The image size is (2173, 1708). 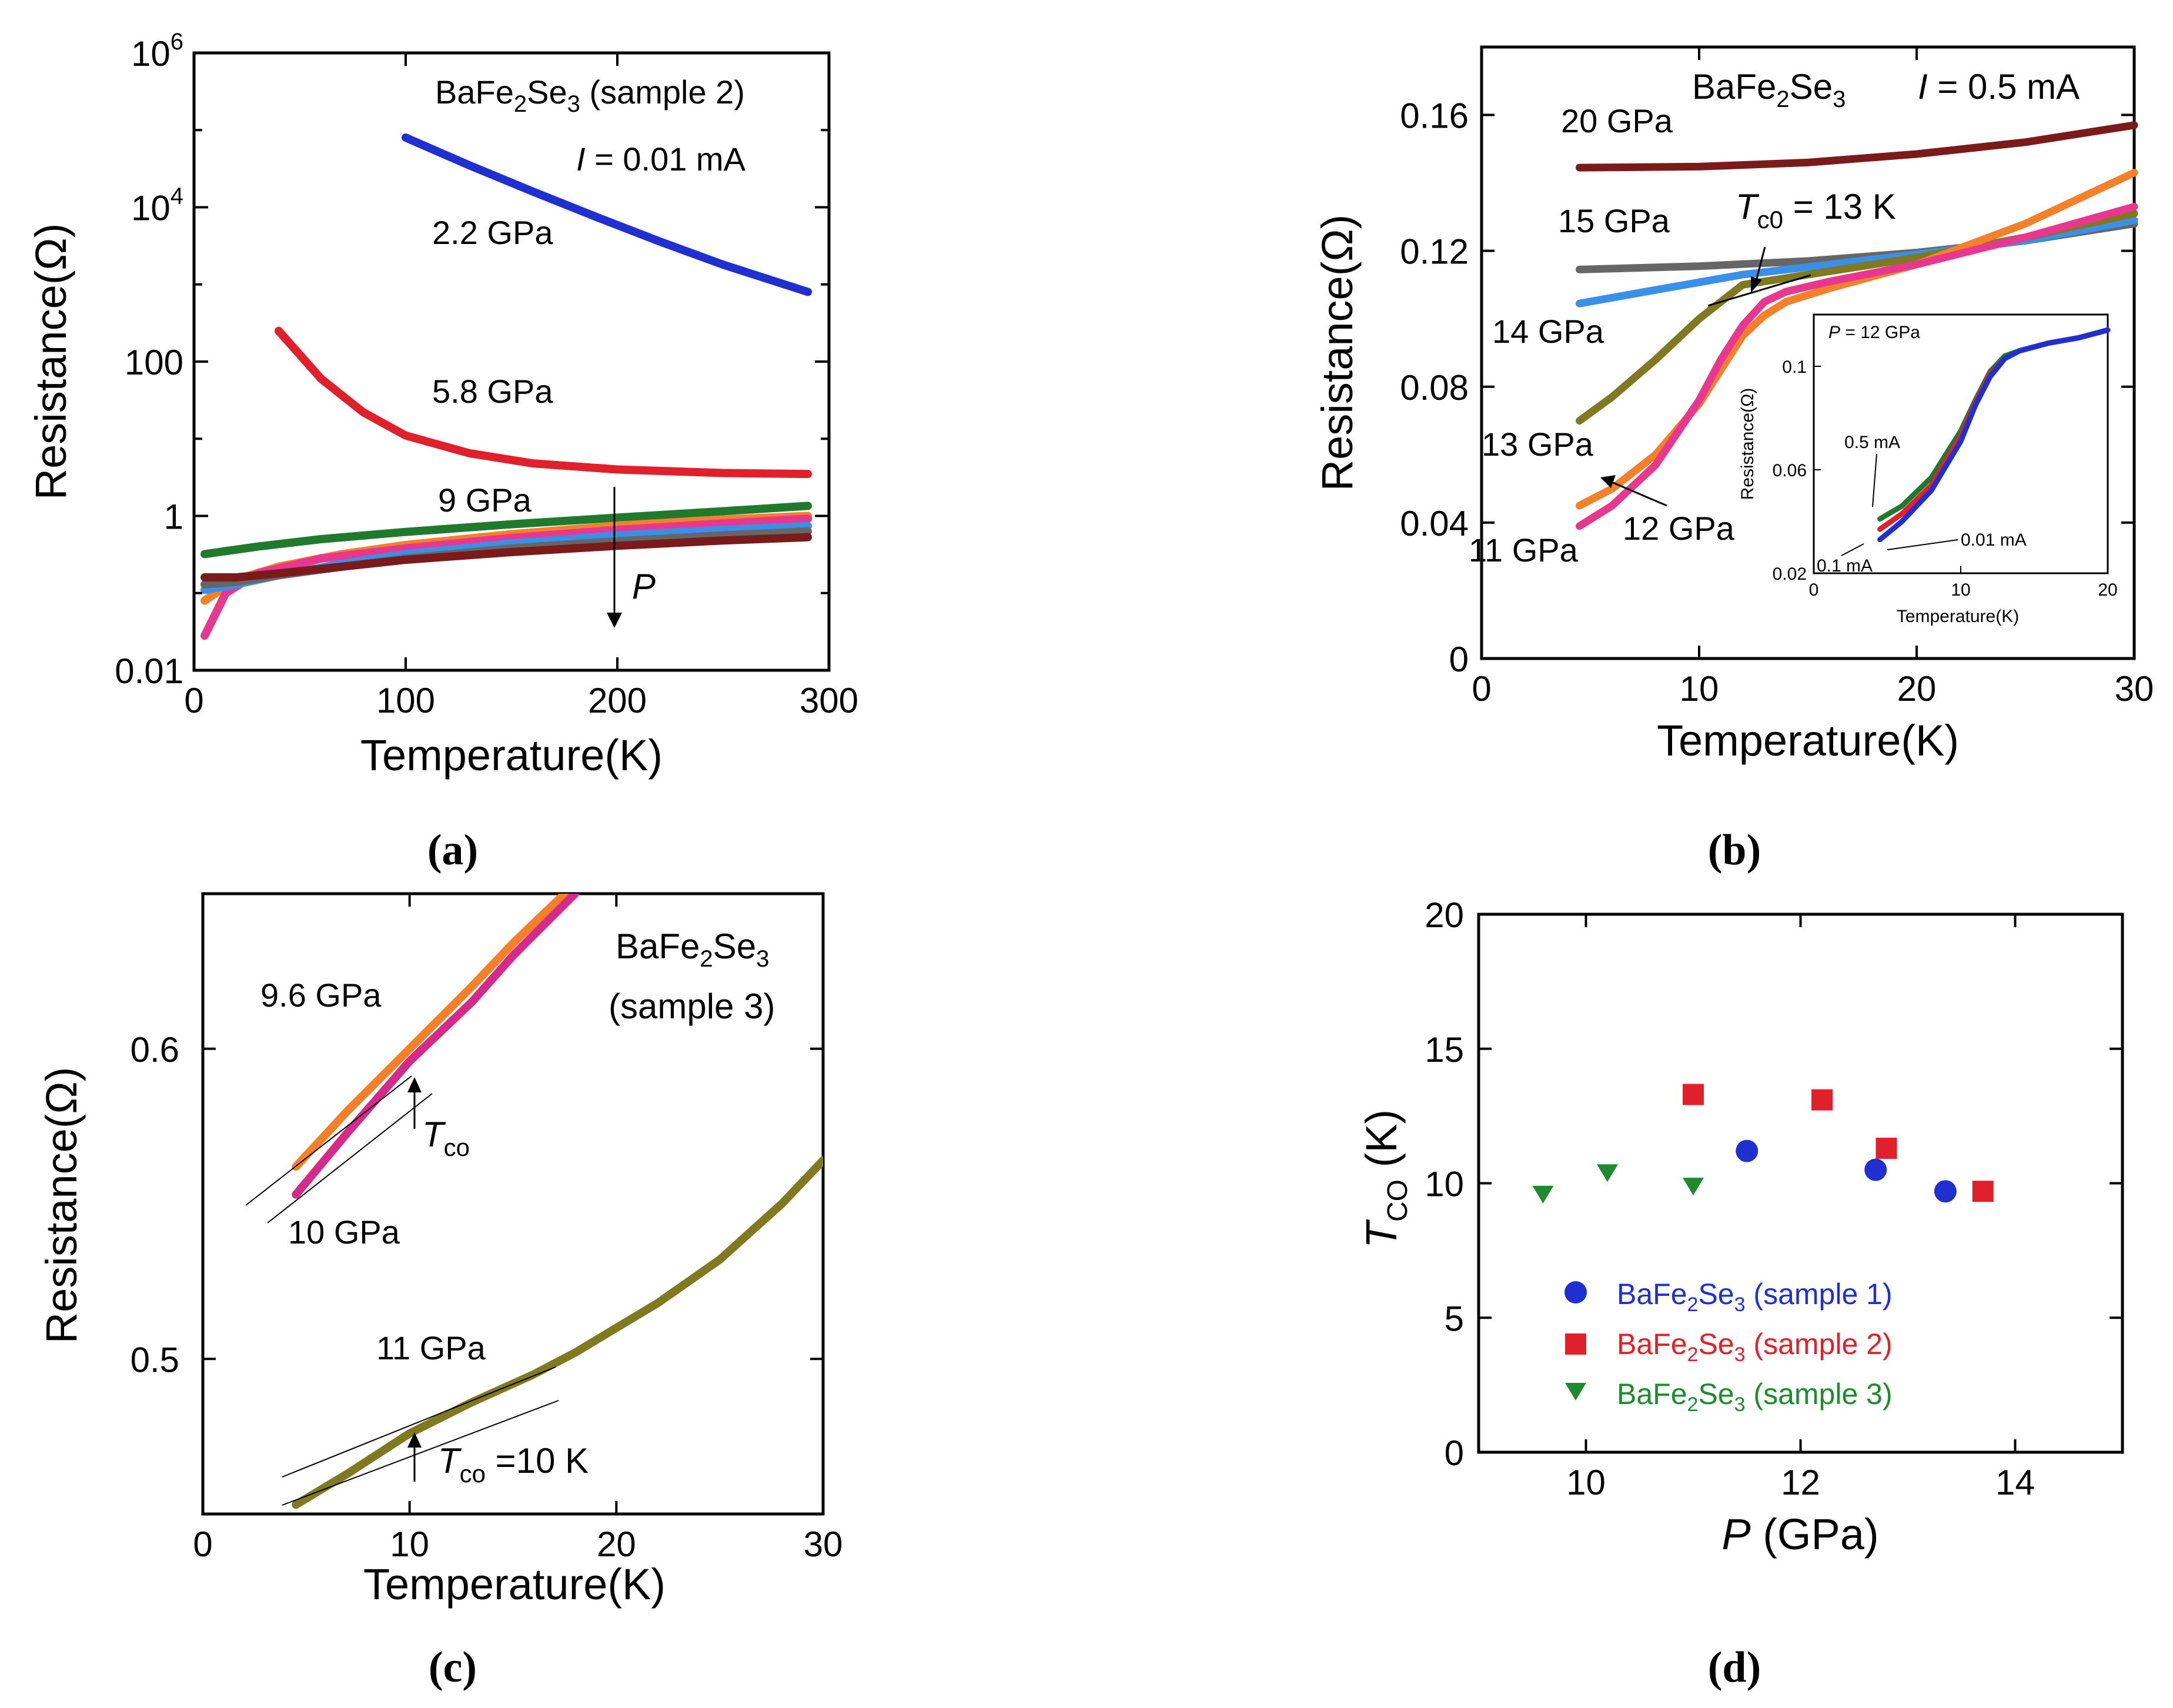 I want to click on b-ytick-label: 0.12, so click(x=1434, y=252).